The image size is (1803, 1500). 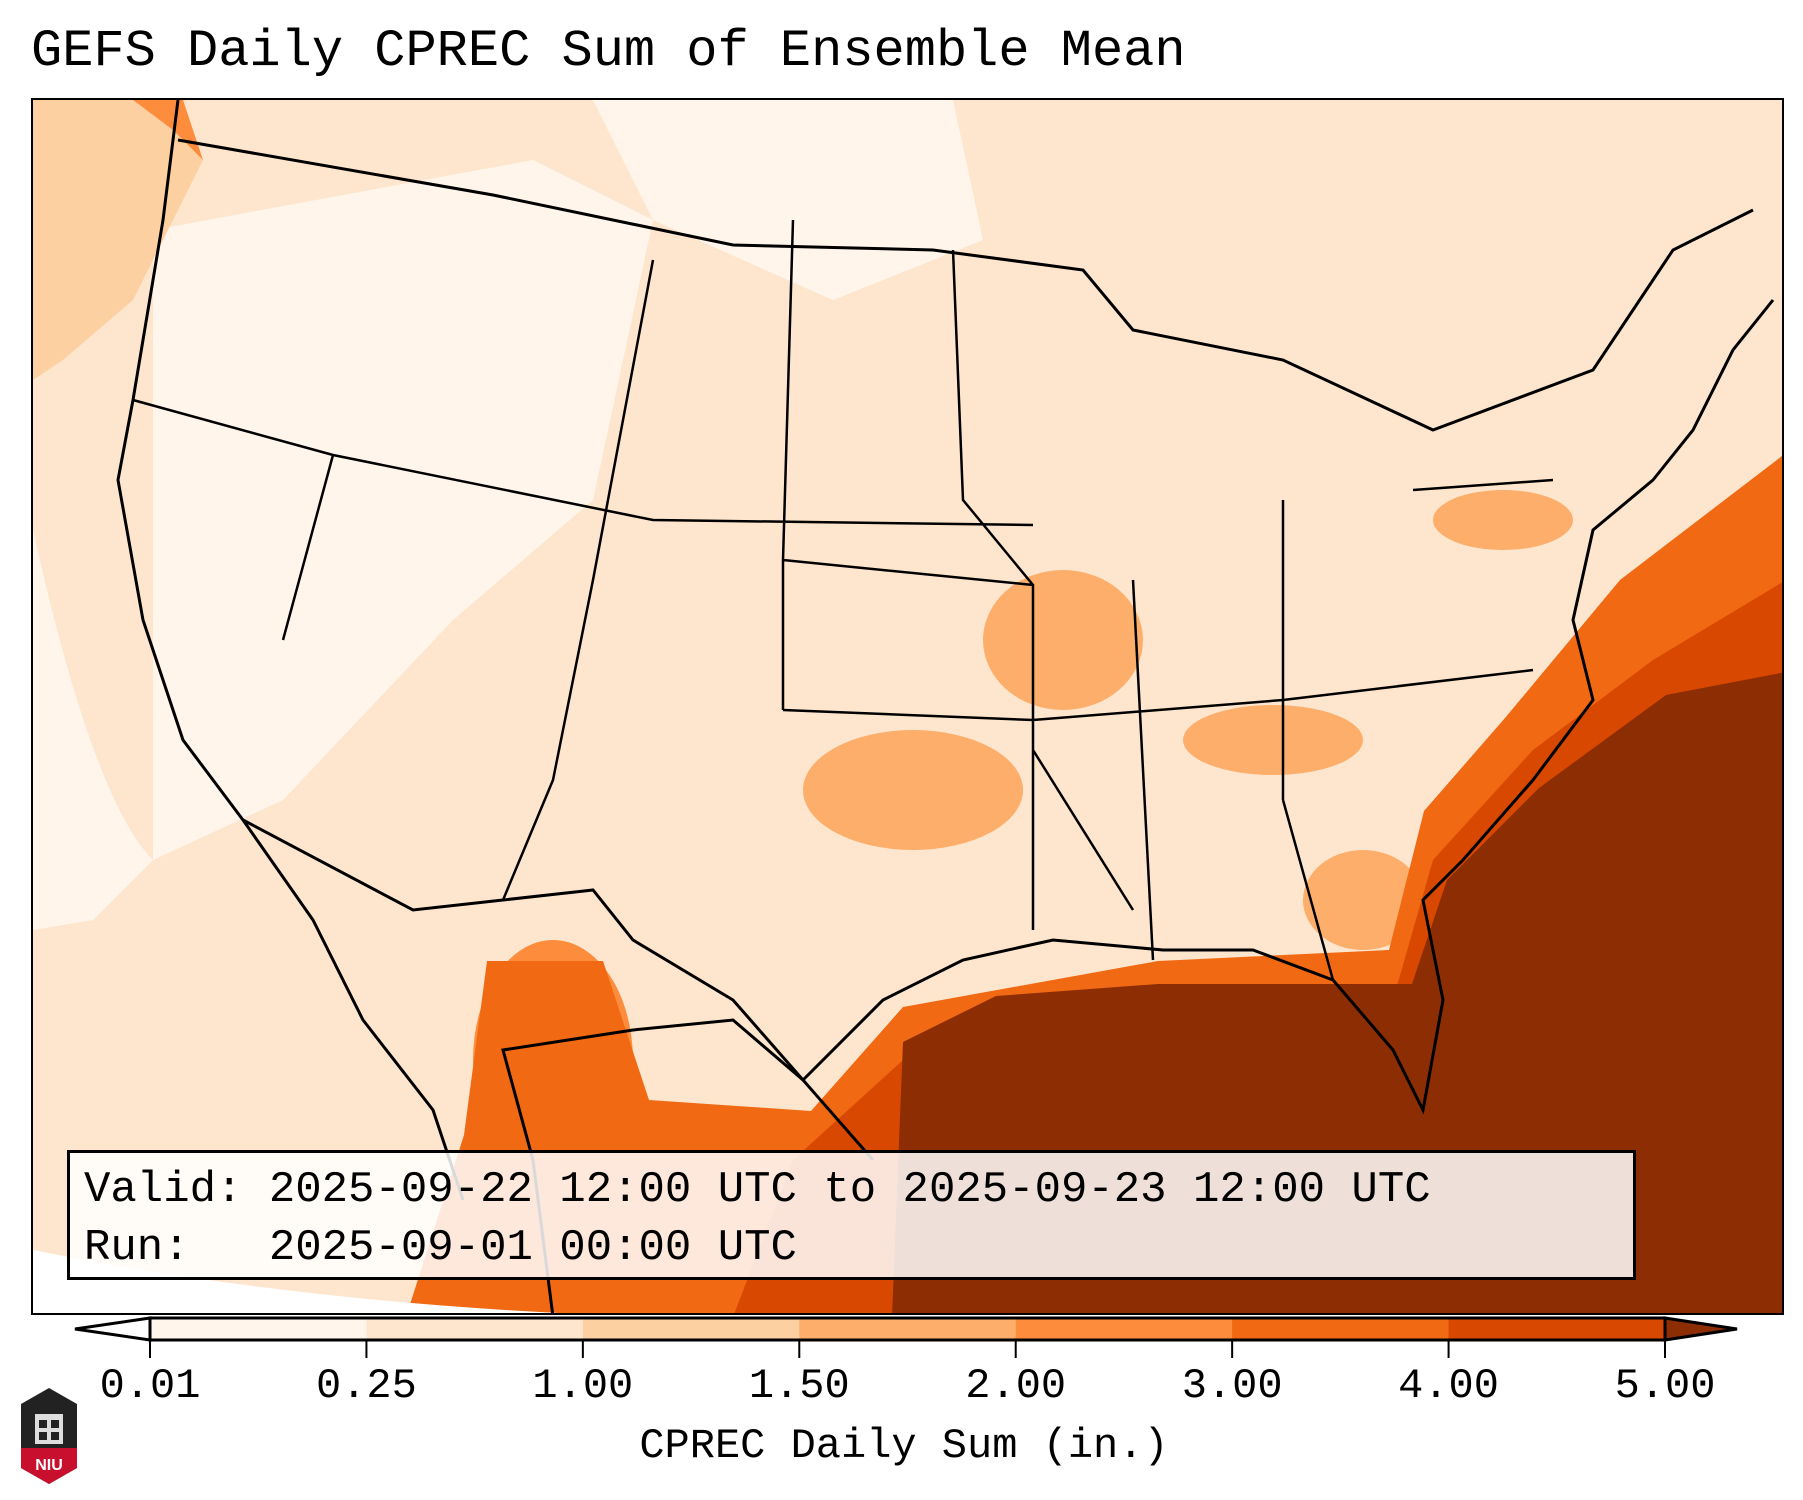 I want to click on colorbar-tick-label: 4.00, so click(x=1448, y=1386).